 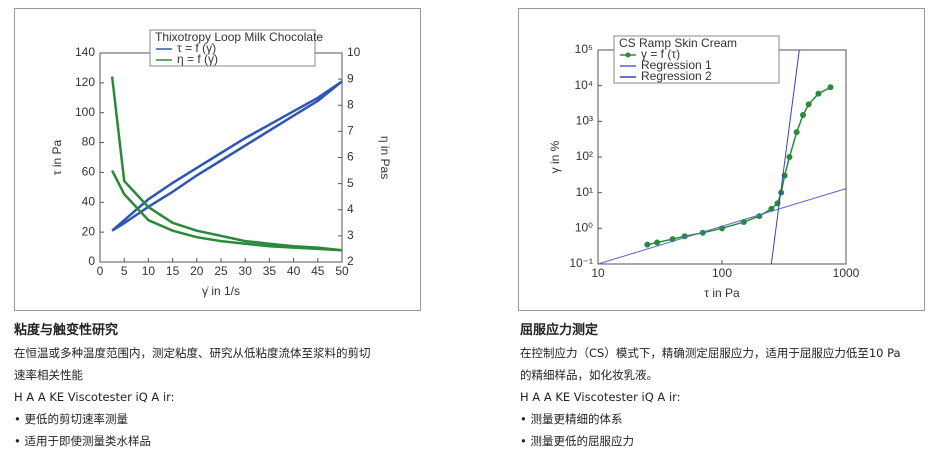 What do you see at coordinates (209, 419) in the screenshot?
I see `bullet: 更低的剪切速率测量` at bounding box center [209, 419].